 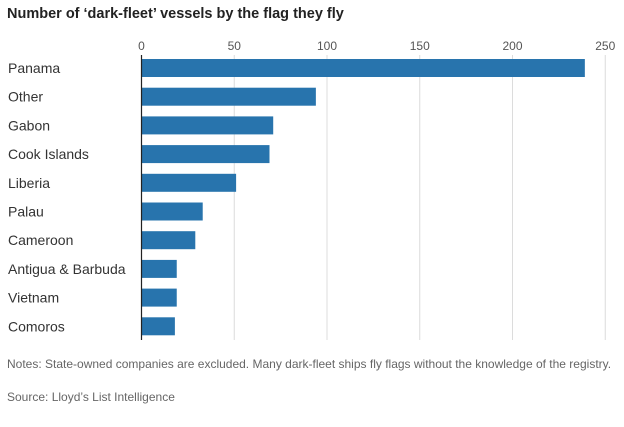 What do you see at coordinates (34, 68) in the screenshot?
I see `category-label: Panama` at bounding box center [34, 68].